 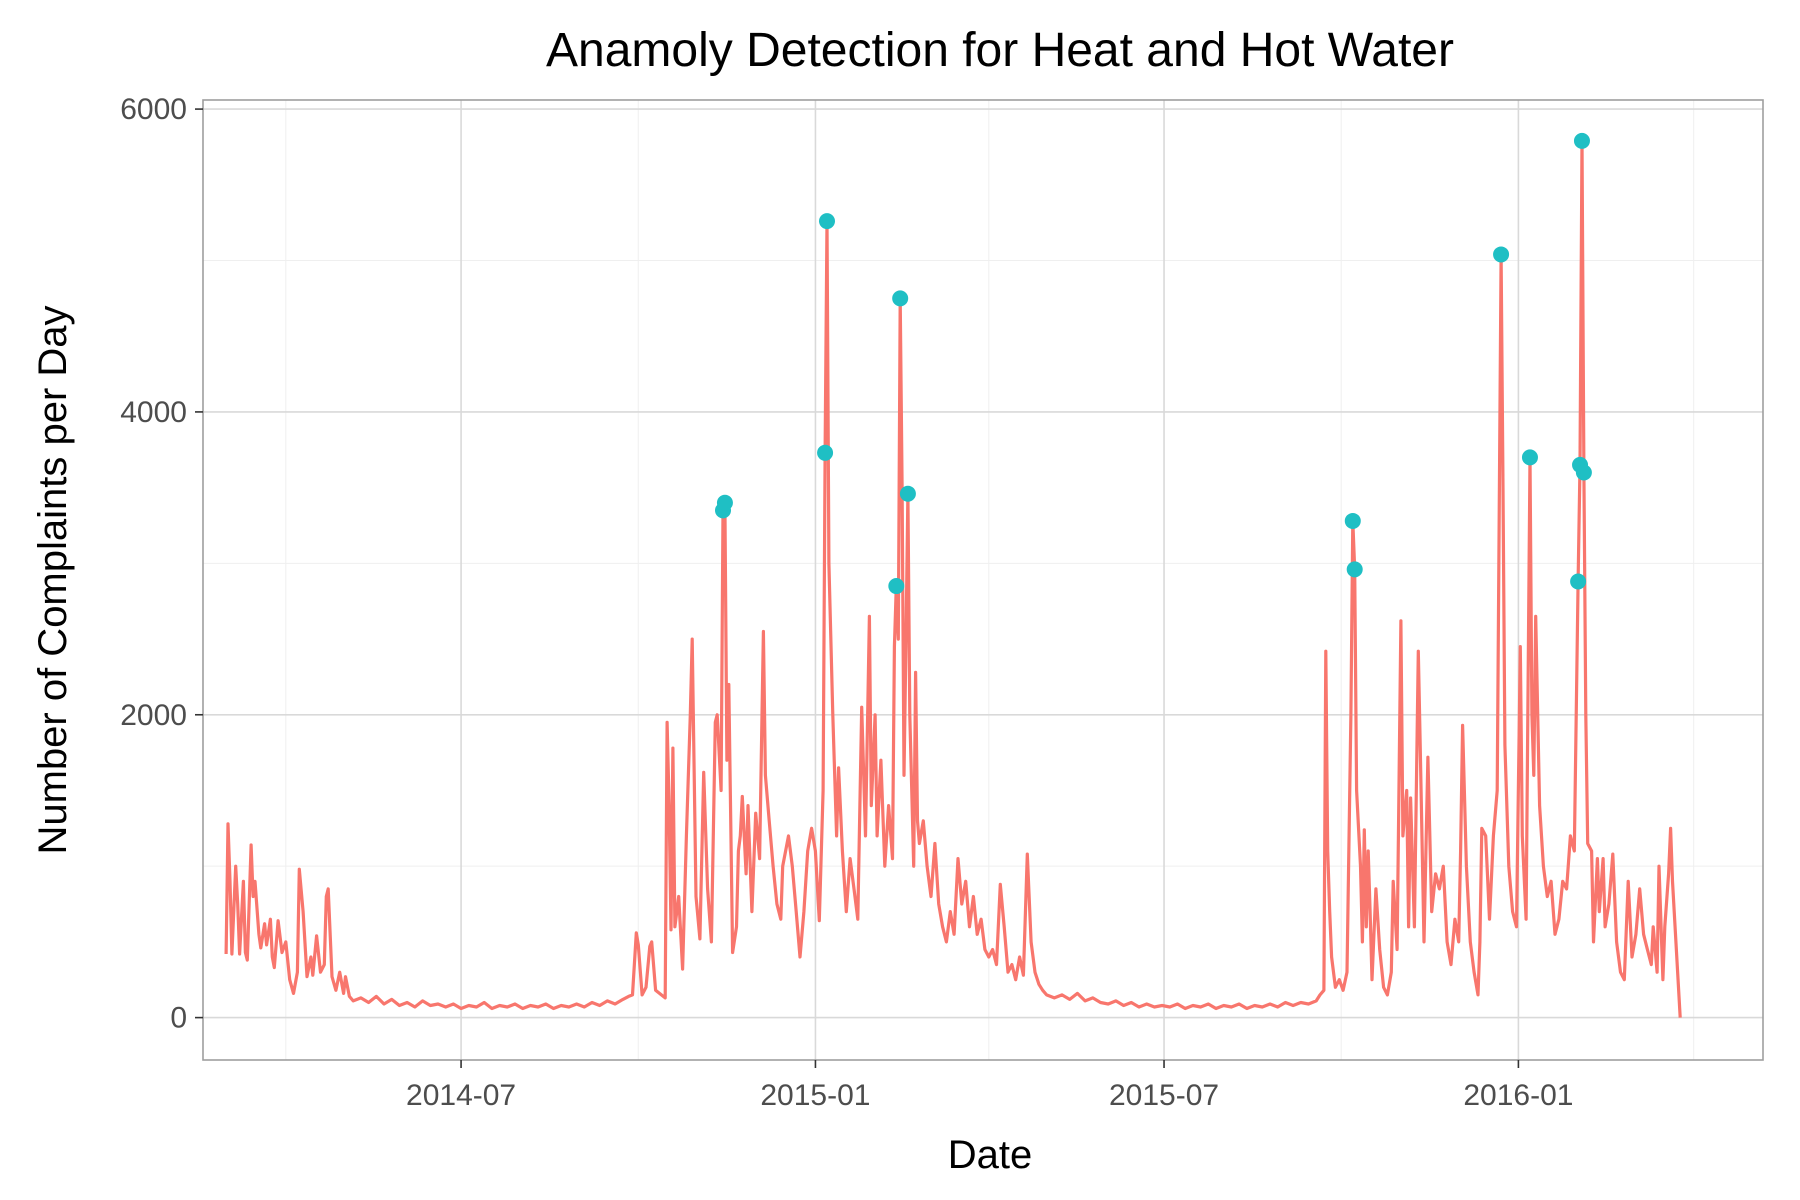 What do you see at coordinates (1000, 50) in the screenshot?
I see `chart-title: Anamoly Detection for Heat and Hot Water` at bounding box center [1000, 50].